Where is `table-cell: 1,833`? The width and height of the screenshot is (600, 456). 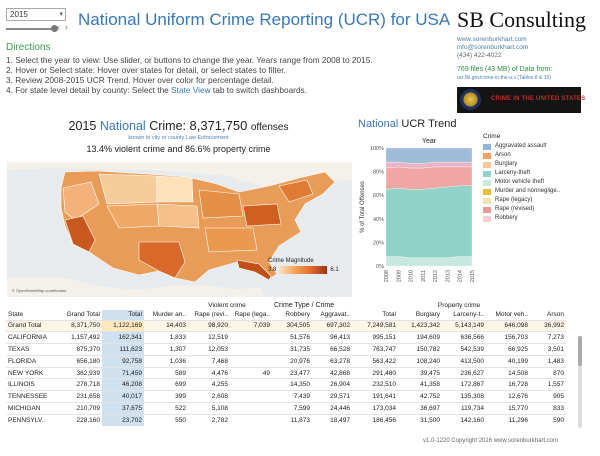
table-cell: 1,833 is located at coordinates (166, 337).